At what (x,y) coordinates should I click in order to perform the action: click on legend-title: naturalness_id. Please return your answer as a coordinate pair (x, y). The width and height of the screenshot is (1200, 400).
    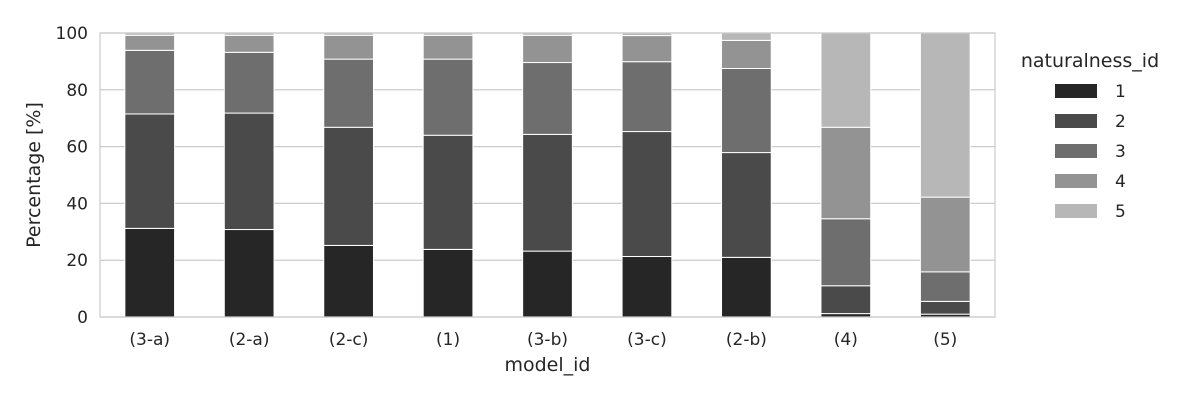
    Looking at the image, I should click on (1090, 61).